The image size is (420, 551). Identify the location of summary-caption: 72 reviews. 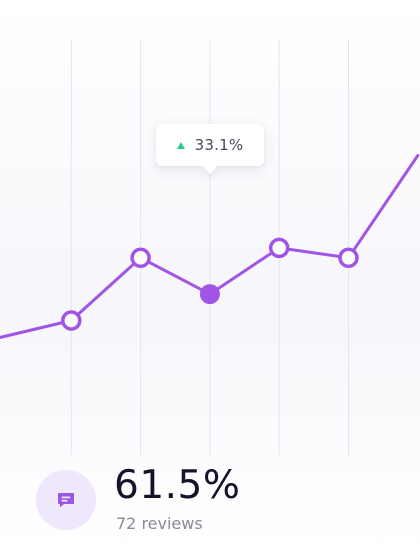
(159, 523).